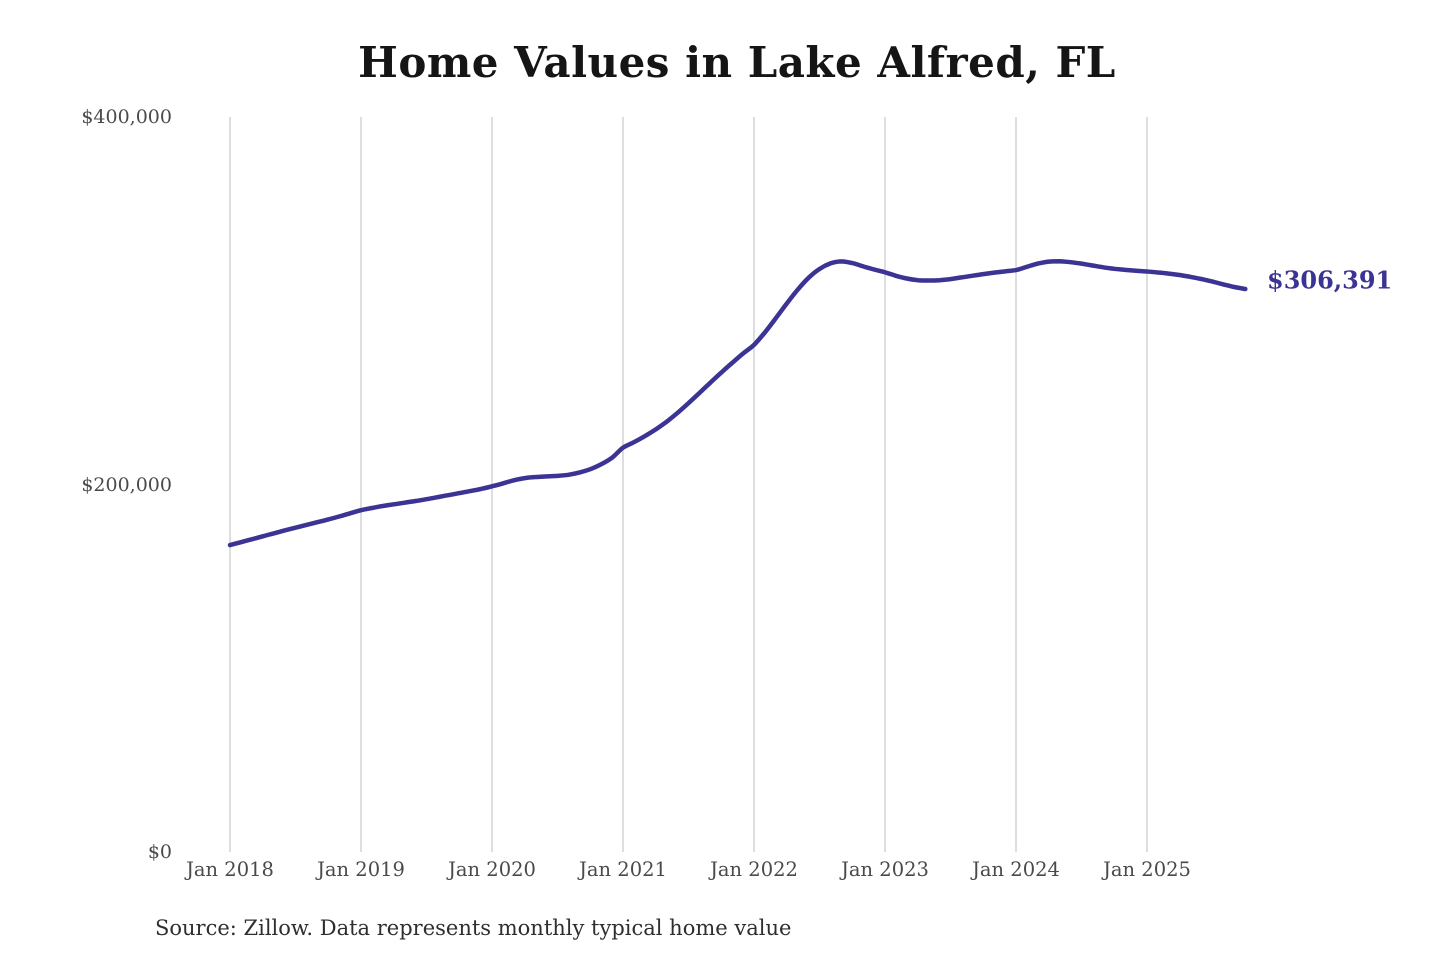 The image size is (1440, 960). I want to click on y-axis-tick-label: $0, so click(159, 852).